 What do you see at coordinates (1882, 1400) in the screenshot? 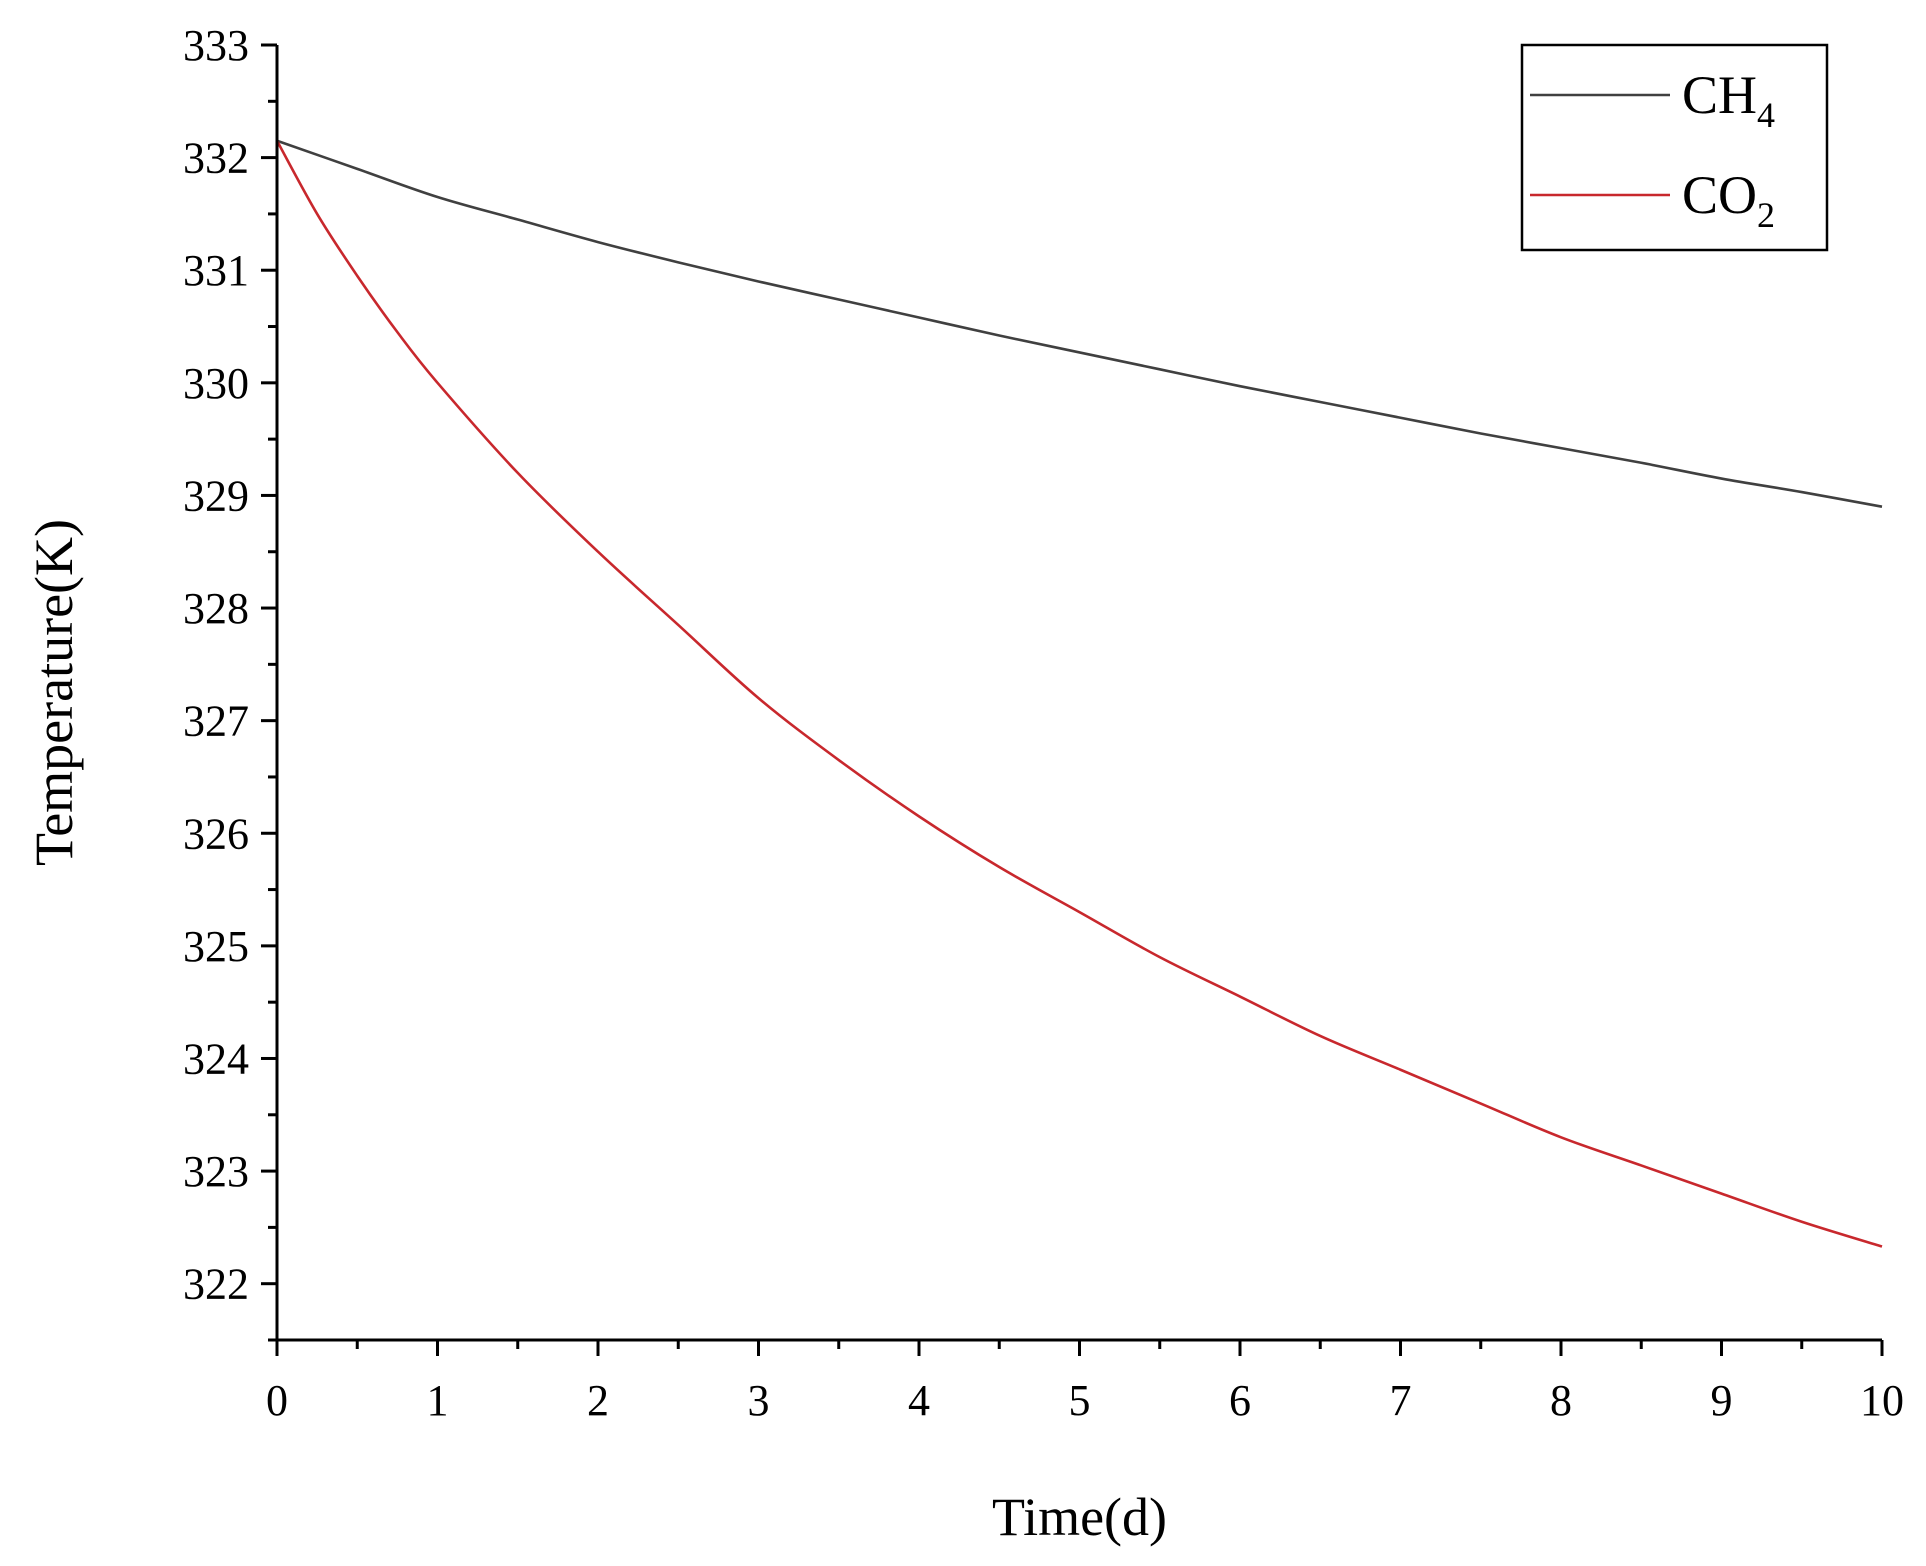
I see `x-tick-label: 10` at bounding box center [1882, 1400].